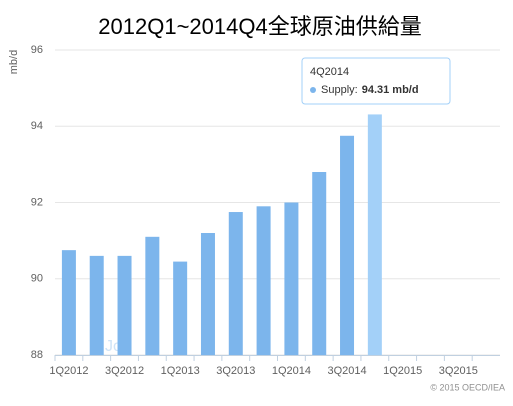 The height and width of the screenshot is (406, 513). I want to click on tooltip-value: 94.31 mb/d, so click(390, 90).